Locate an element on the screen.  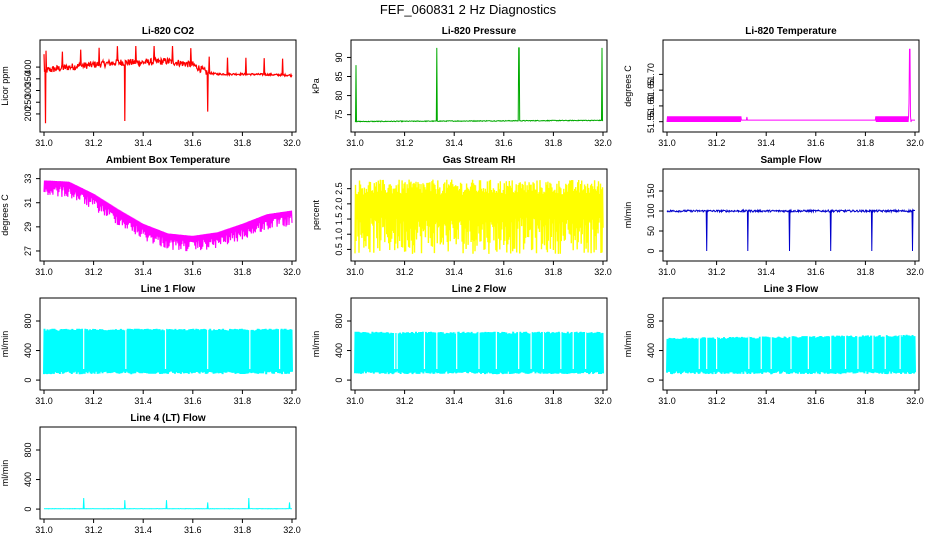
panel-2-ytick-label-2: 85 is located at coordinates (339, 77).